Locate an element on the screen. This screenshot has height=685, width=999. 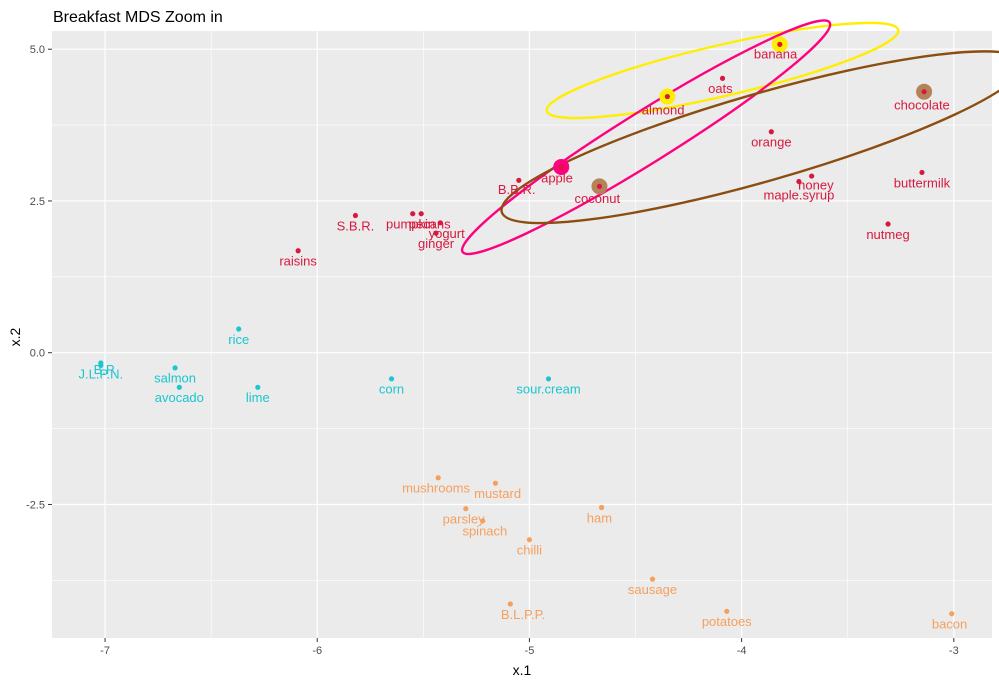
y-axis-ticks: -2.5 0.0 2.5 5.0 is located at coordinates (39, 277).